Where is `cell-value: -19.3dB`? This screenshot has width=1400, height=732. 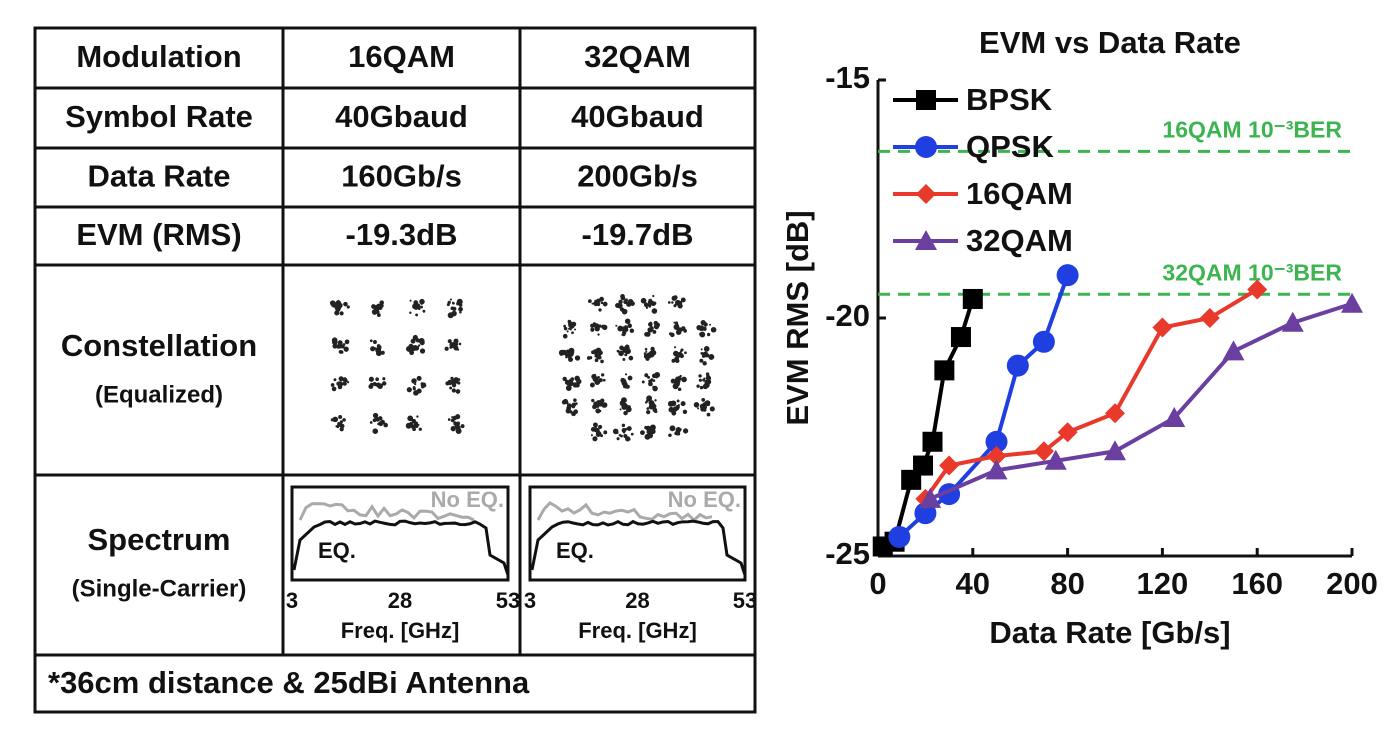 cell-value: -19.3dB is located at coordinates (402, 234).